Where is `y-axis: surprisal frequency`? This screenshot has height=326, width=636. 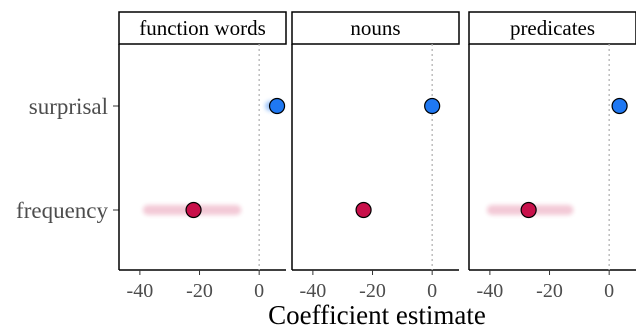 y-axis: surprisal frequency is located at coordinates (67, 158).